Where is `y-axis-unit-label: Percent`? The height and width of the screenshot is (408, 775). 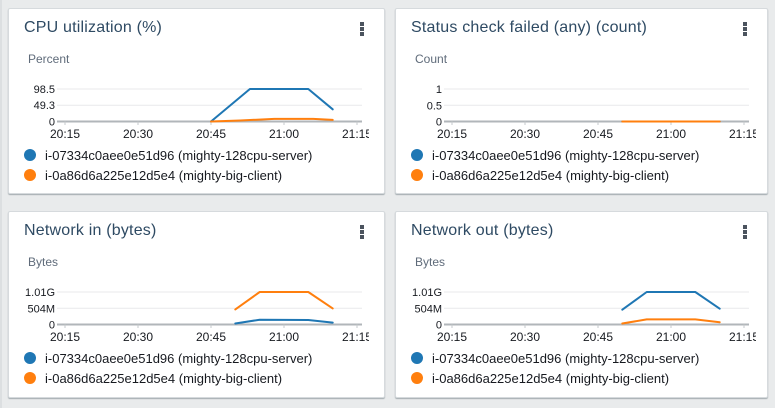
y-axis-unit-label: Percent is located at coordinates (49, 59).